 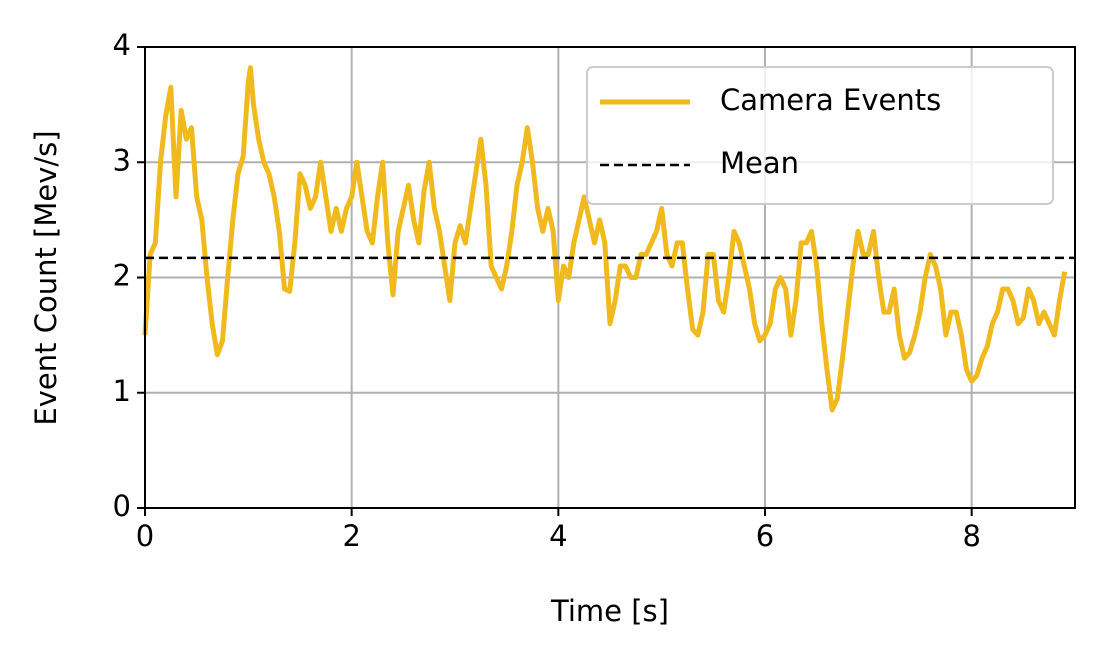 I want to click on legend-label: Camera Events, so click(x=830, y=100).